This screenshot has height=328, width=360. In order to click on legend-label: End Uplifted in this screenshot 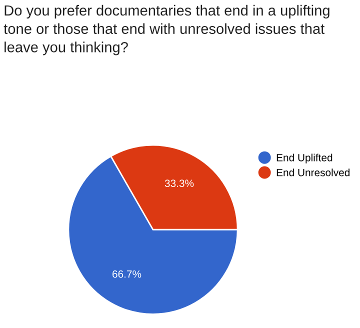, I will do `click(304, 159)`.